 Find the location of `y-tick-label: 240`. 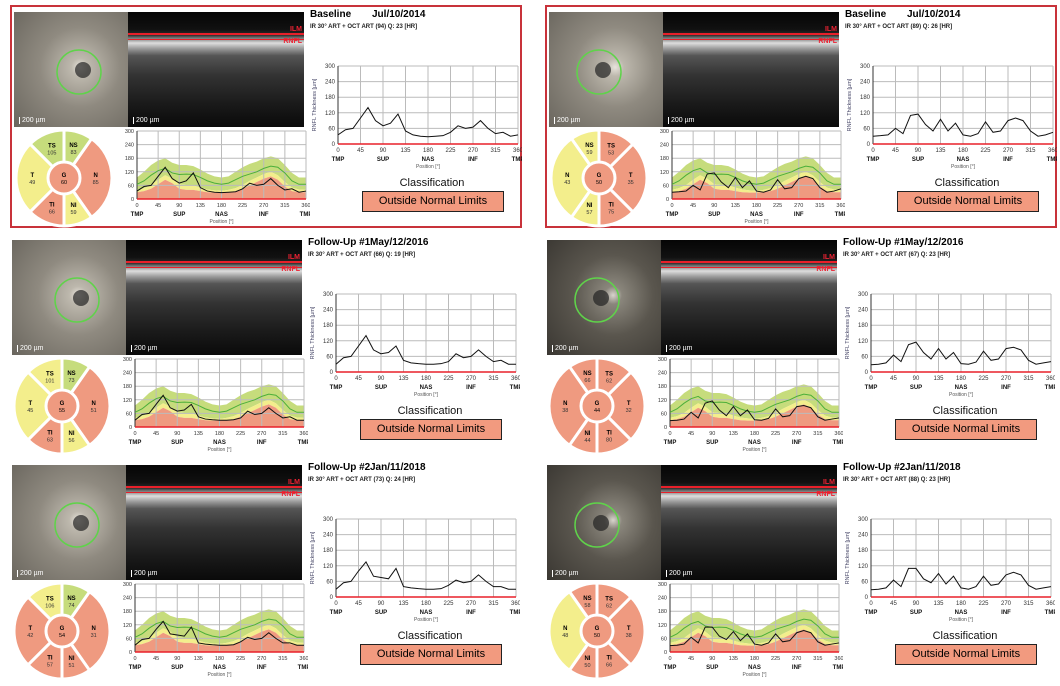

y-tick-label: 240 is located at coordinates (662, 374).